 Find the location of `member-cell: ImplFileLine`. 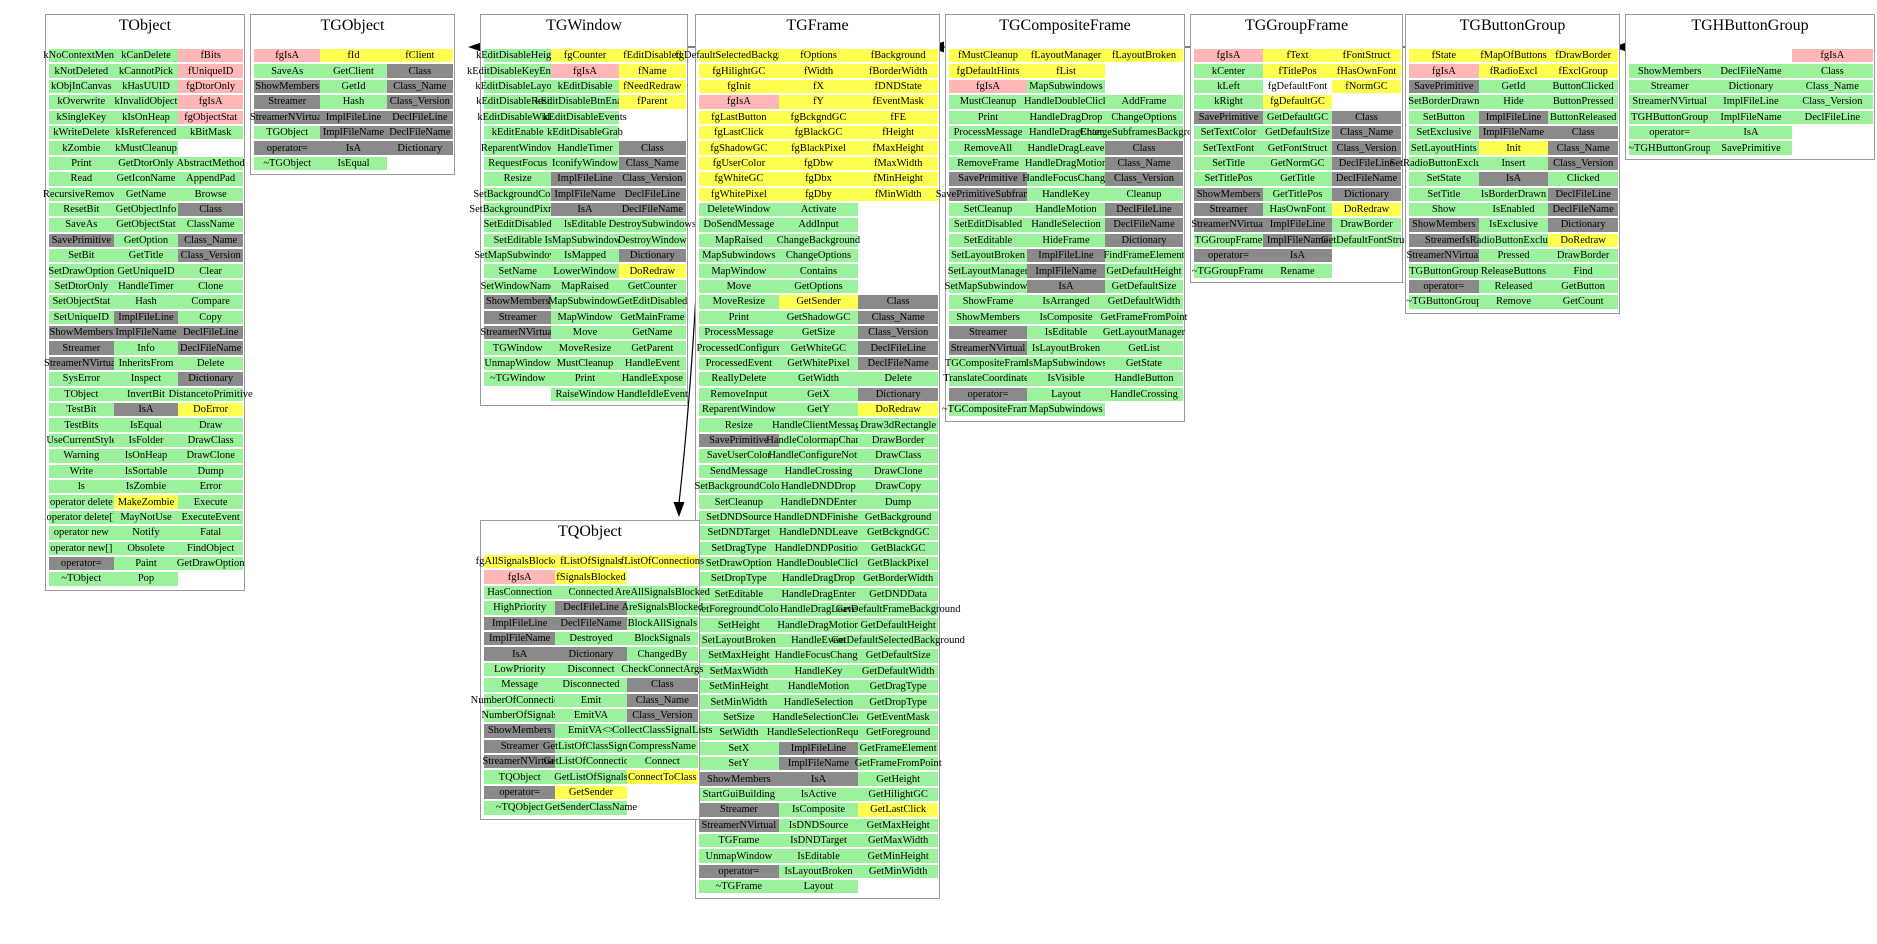

member-cell: ImplFileLine is located at coordinates (1513, 117).